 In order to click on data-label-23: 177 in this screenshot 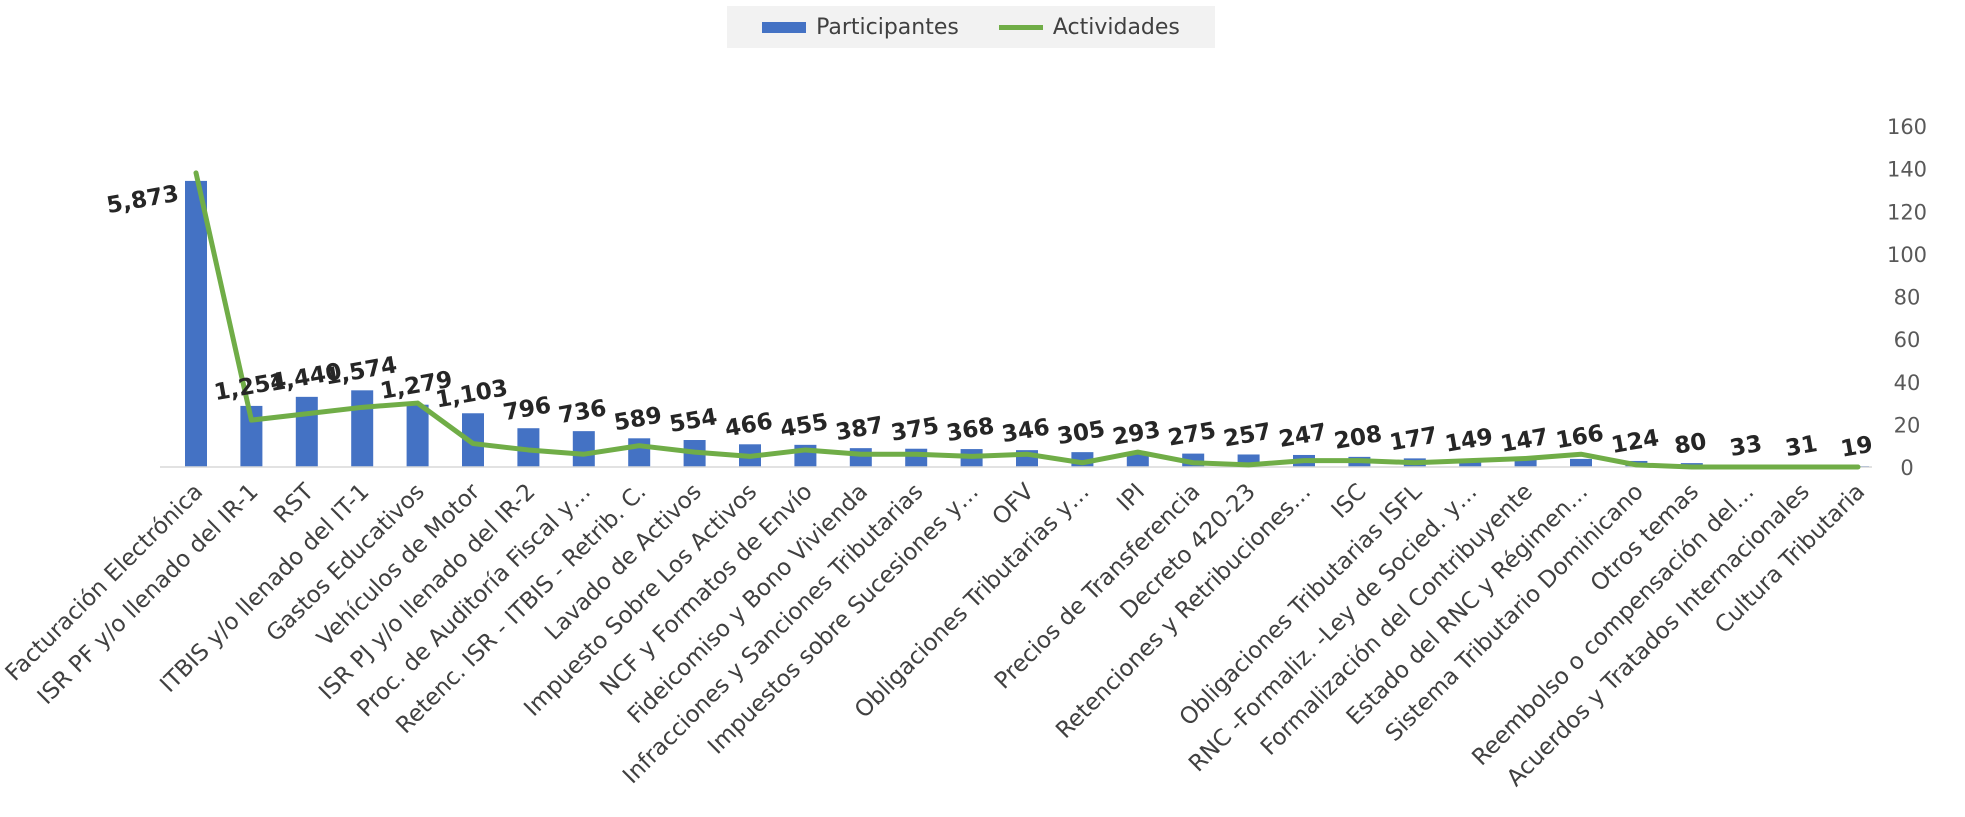, I will do `click(1414, 440)`.